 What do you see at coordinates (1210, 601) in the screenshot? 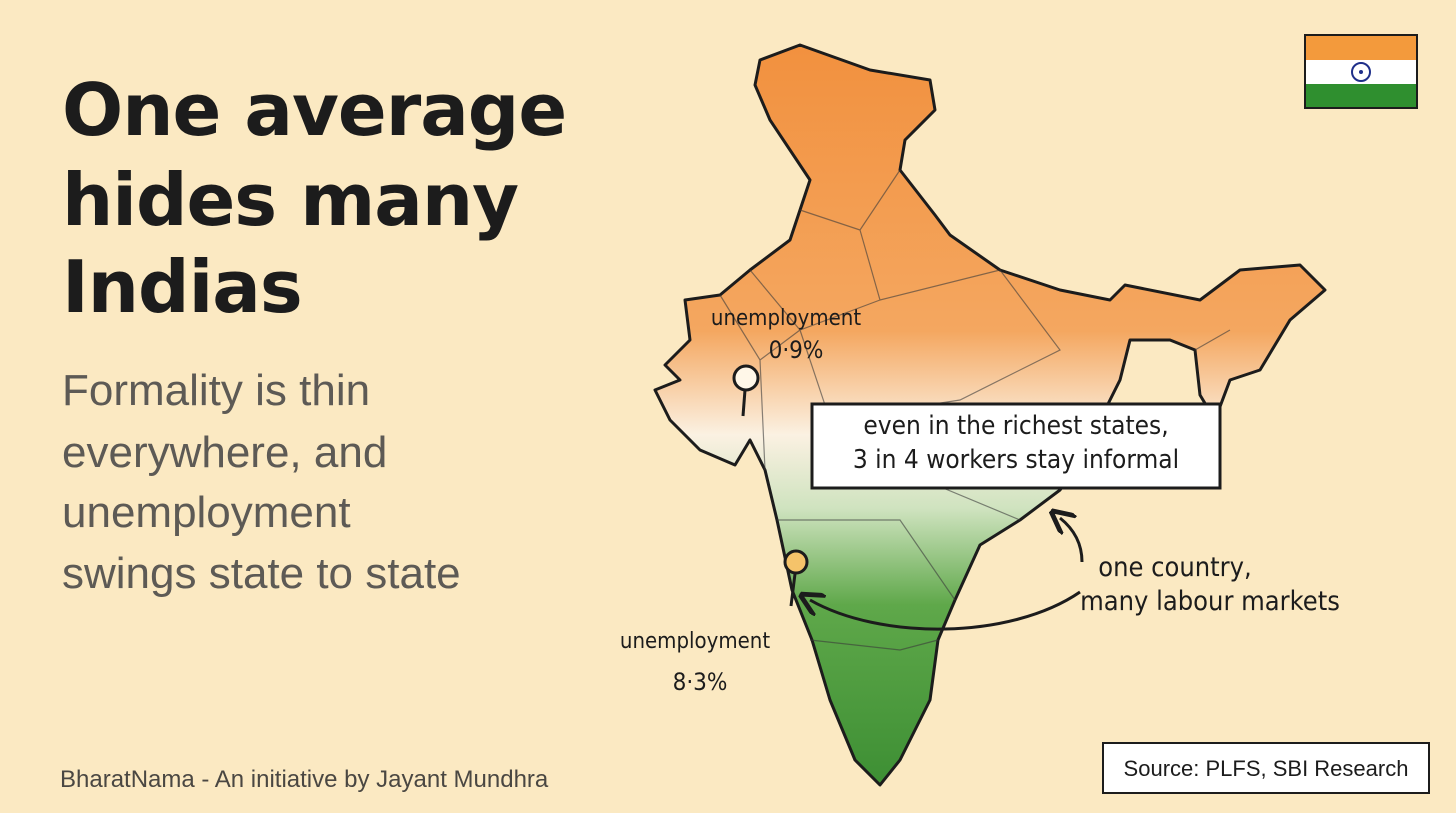
I see `arrow-note-line: many labour markets` at bounding box center [1210, 601].